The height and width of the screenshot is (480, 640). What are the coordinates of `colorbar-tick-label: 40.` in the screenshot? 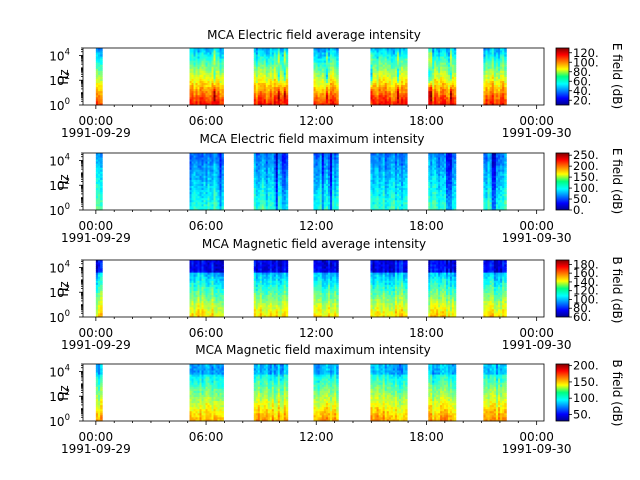 It's located at (582, 91).